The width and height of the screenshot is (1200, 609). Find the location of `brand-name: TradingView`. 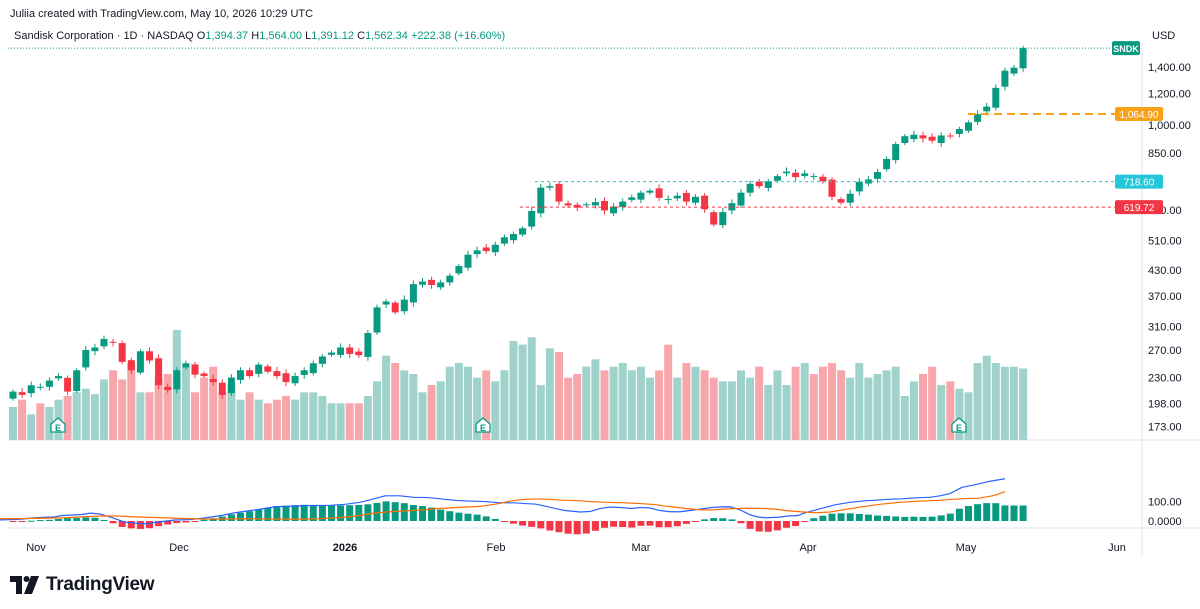

brand-name: TradingView is located at coordinates (100, 584).